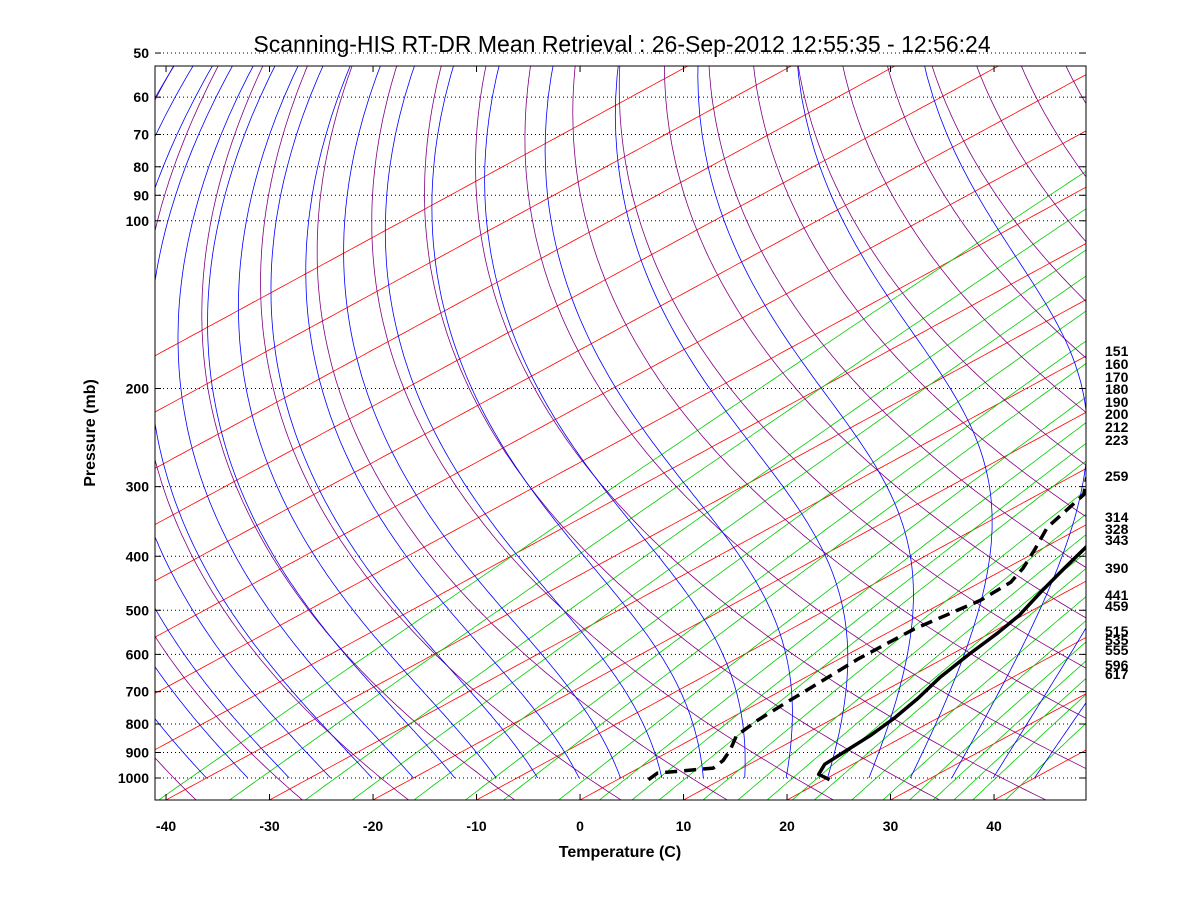 The image size is (1200, 900). I want to click on x-tick-label: -10, so click(476, 826).